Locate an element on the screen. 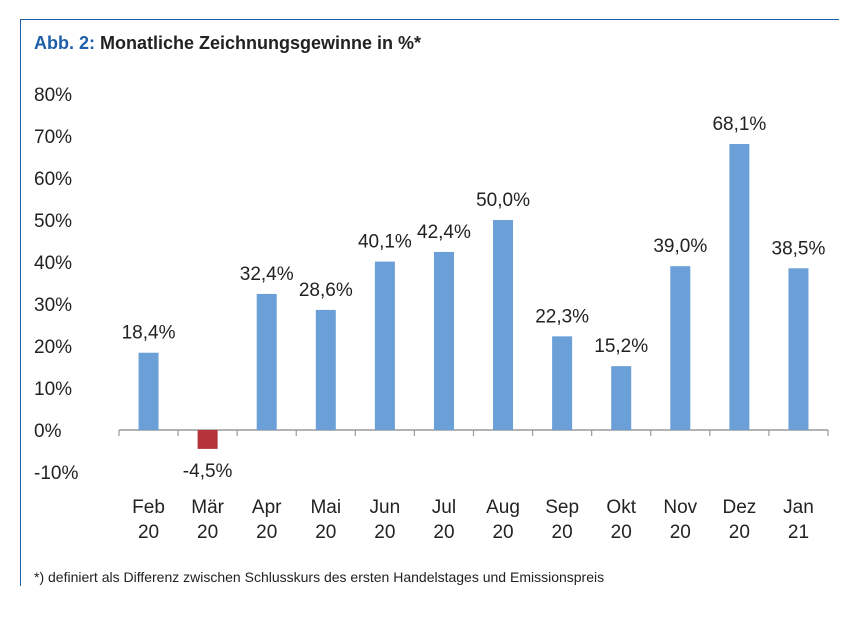 Image resolution: width=850 pixels, height=624 pixels. y-tick-label: 60% is located at coordinates (53, 179).